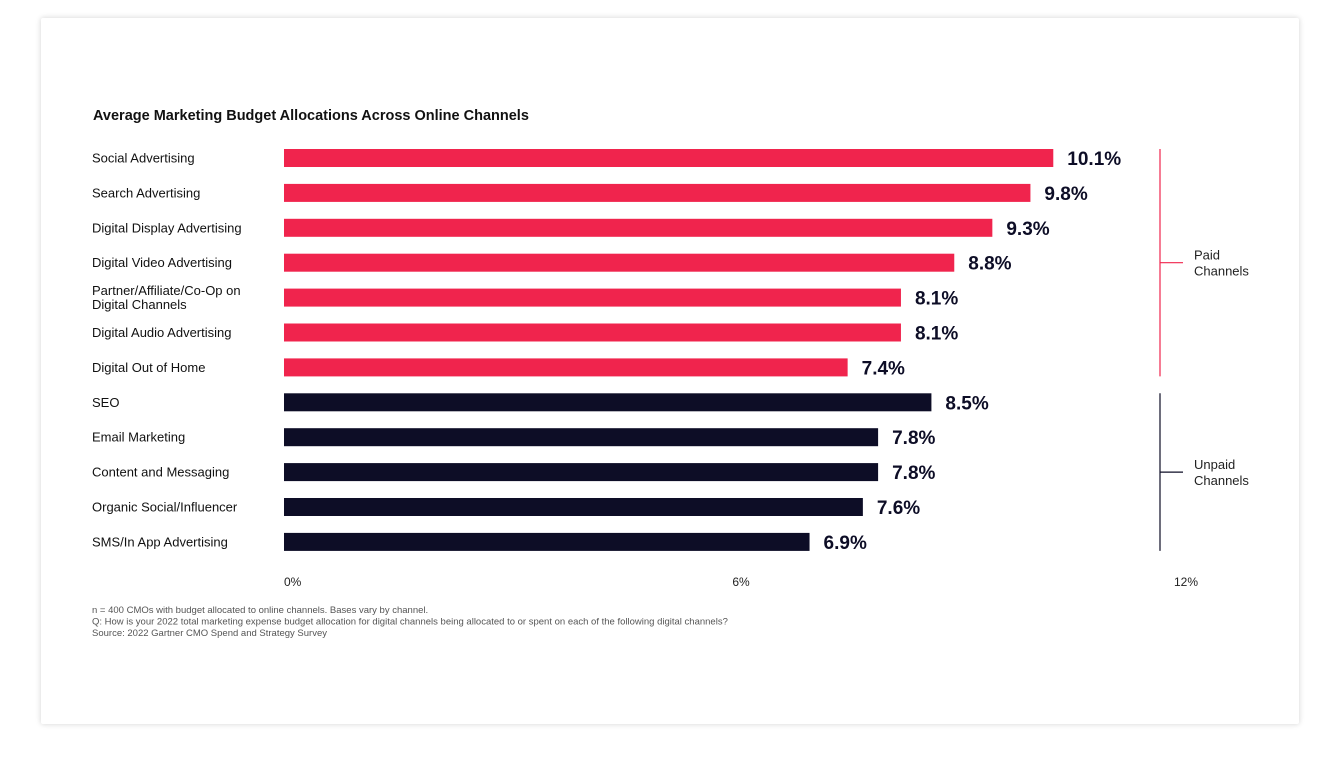  Describe the element at coordinates (161, 332) in the screenshot. I see `category-label: Digital Audio Advertising` at that location.